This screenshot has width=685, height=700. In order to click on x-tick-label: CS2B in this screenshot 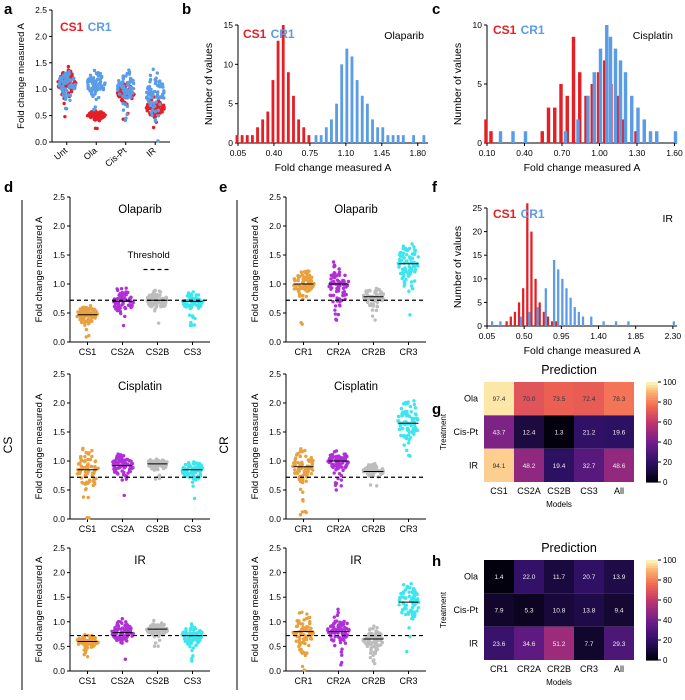, I will do `click(158, 529)`.